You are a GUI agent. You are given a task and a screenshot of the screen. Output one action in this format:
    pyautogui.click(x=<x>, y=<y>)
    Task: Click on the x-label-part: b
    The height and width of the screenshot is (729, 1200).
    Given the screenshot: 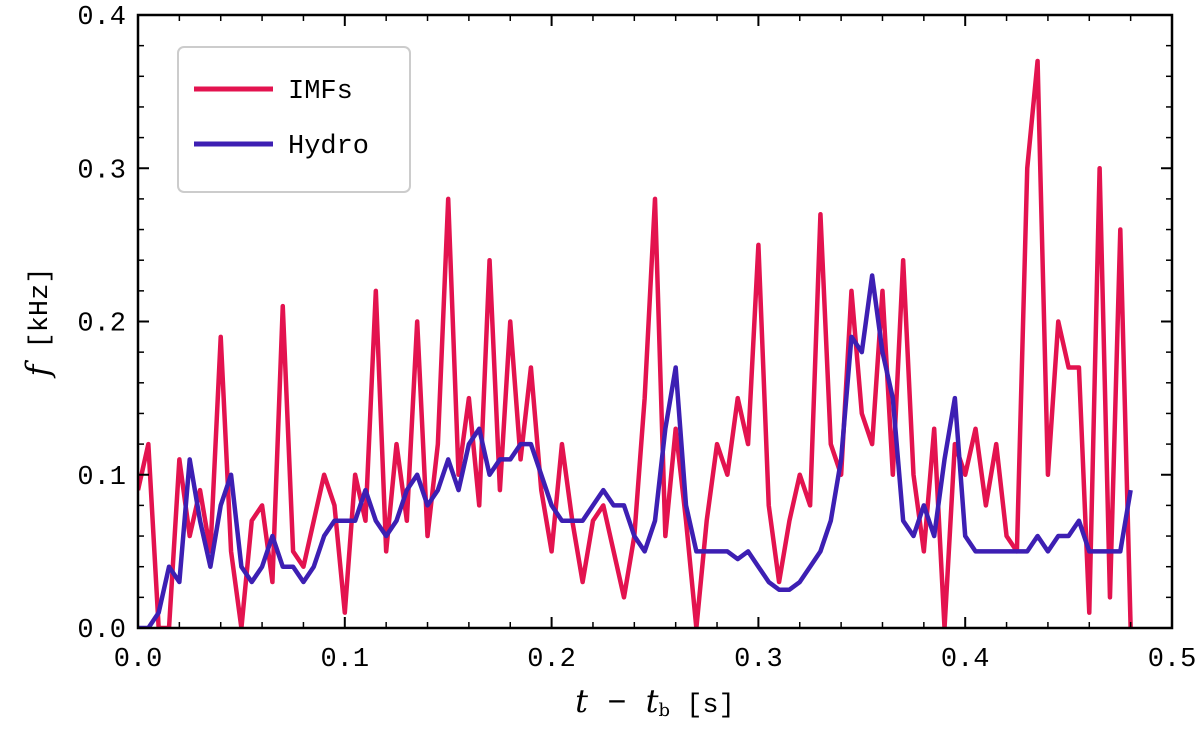 What is the action you would take?
    pyautogui.click(x=664, y=710)
    